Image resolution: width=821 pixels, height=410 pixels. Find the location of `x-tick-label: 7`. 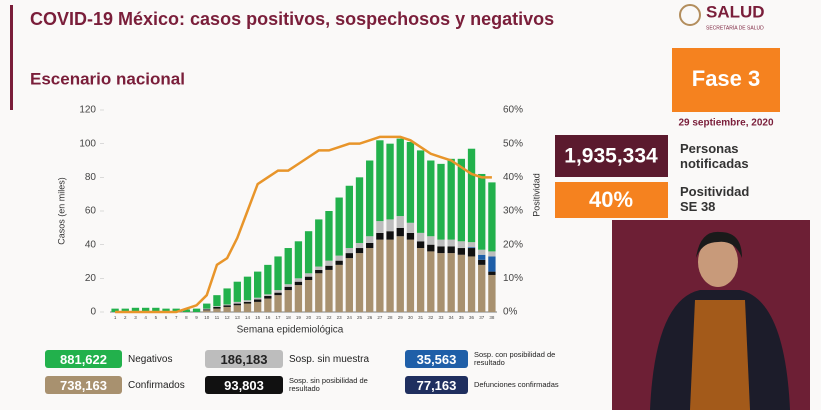

x-tick-label: 7 is located at coordinates (176, 317).